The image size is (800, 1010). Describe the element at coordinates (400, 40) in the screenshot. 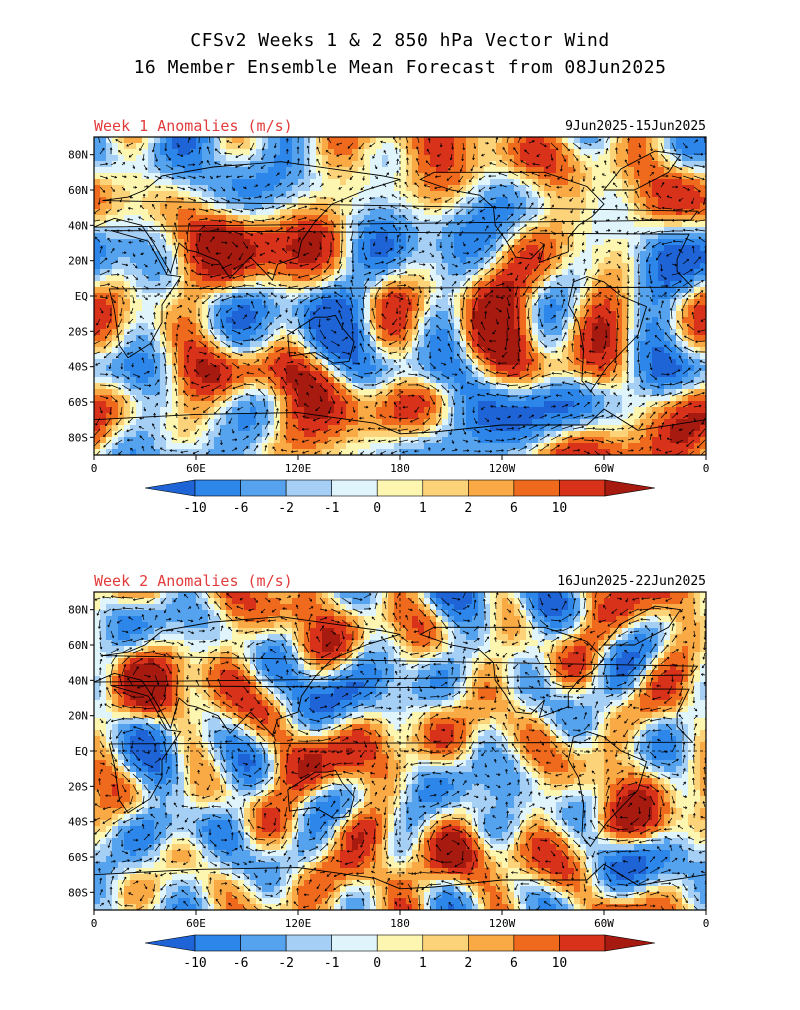

I see `figure-title-line1: CFSv2 Weeks 1 & 2 850 hPa Vector Wind` at that location.